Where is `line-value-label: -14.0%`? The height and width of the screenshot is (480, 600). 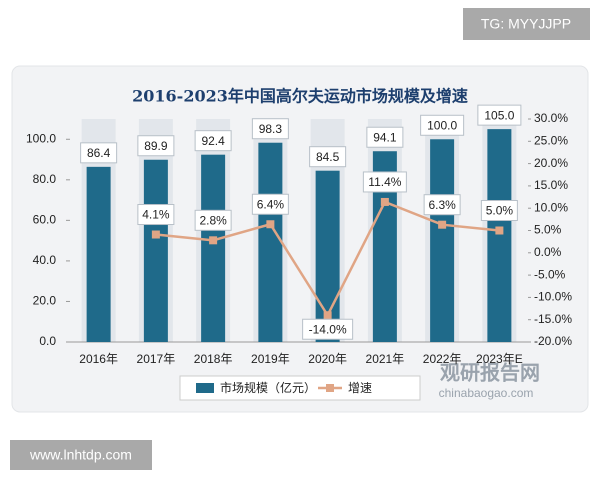 line-value-label: -14.0% is located at coordinates (328, 329).